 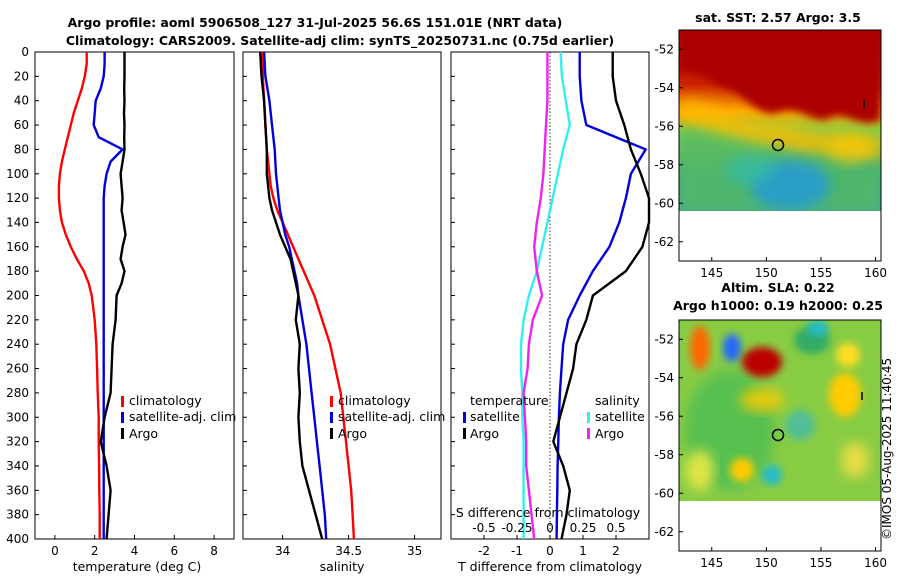 I want to click on series-line-s-satellite, so click(x=545, y=295).